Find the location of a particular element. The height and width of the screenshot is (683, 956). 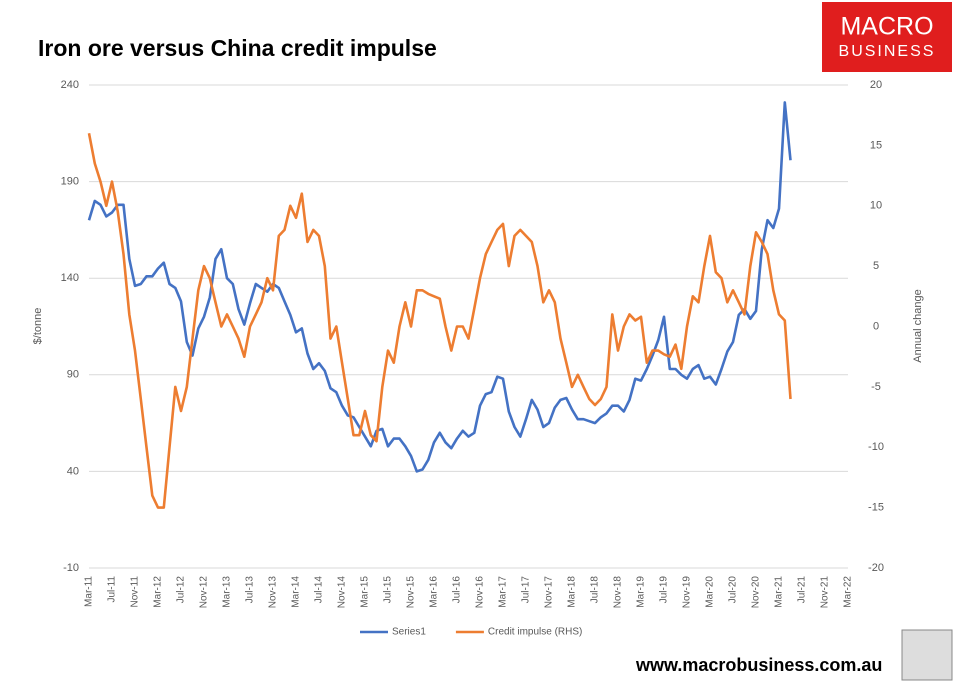

x-tick-label: Mar-14 is located at coordinates (296, 592).